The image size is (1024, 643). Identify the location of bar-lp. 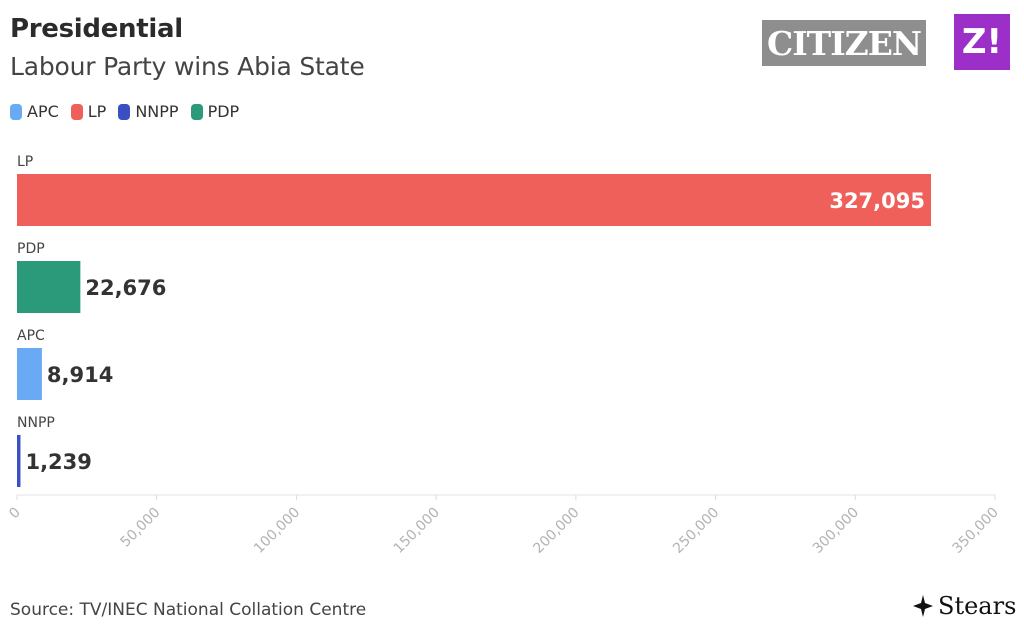
(474, 200).